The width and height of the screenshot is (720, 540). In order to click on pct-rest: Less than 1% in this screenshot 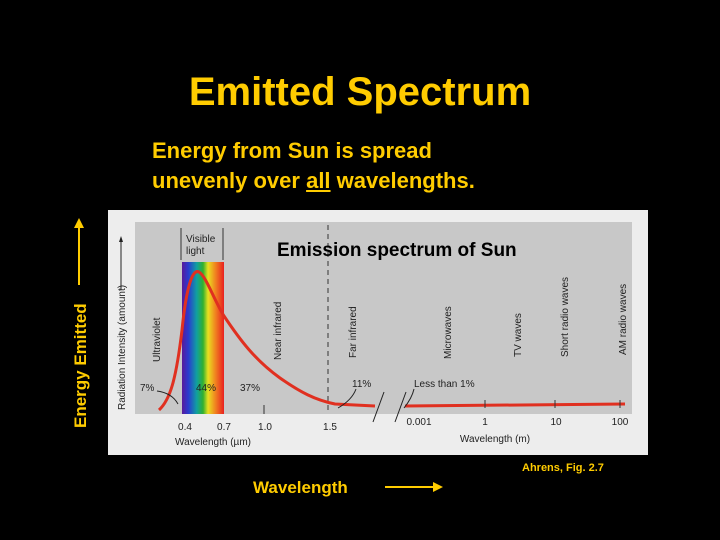, I will do `click(444, 384)`.